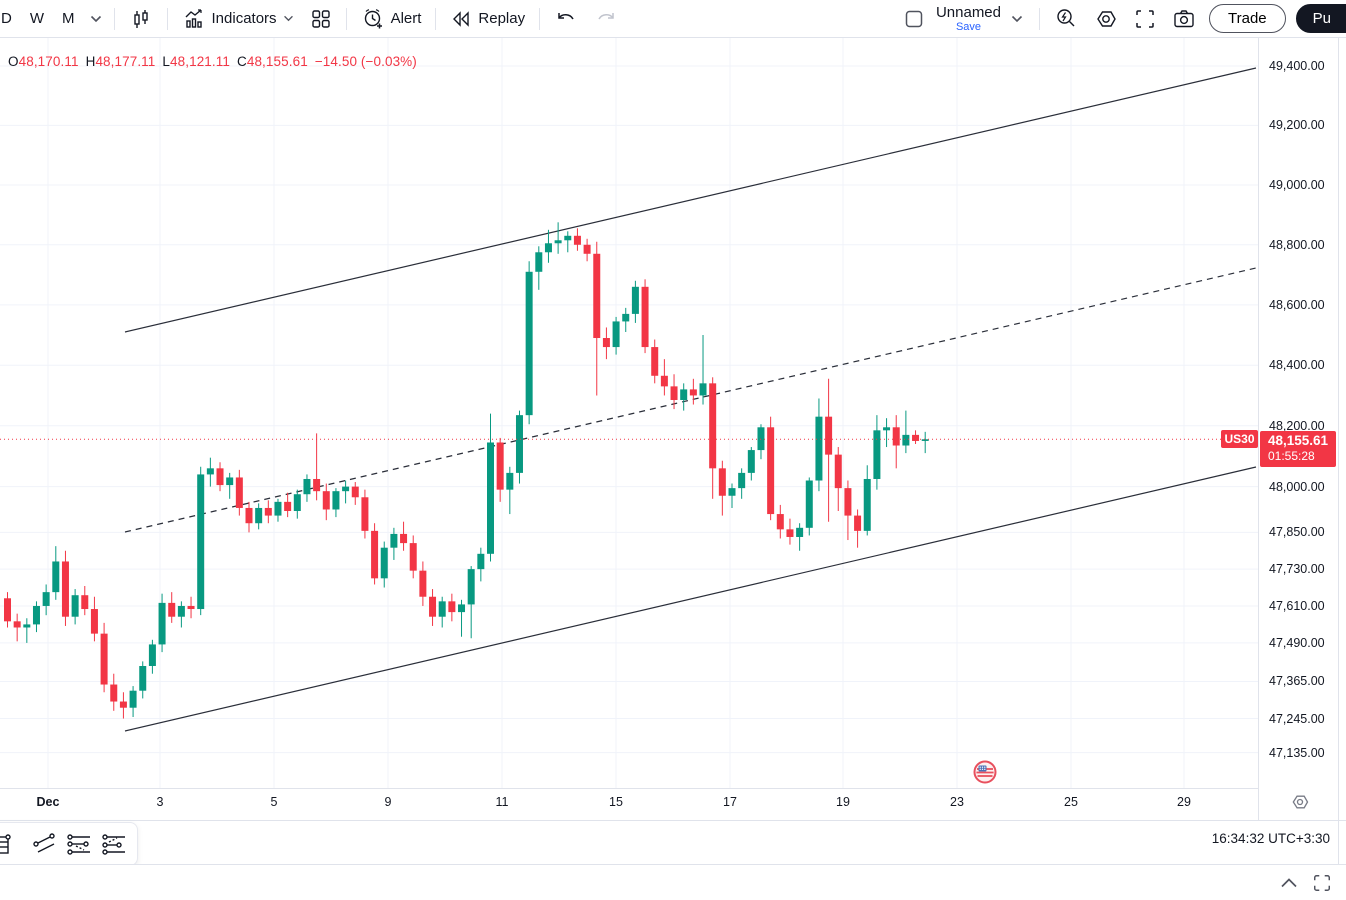 The image size is (1346, 900). What do you see at coordinates (45, 844) in the screenshot?
I see `parallel-channel-tool-icon` at bounding box center [45, 844].